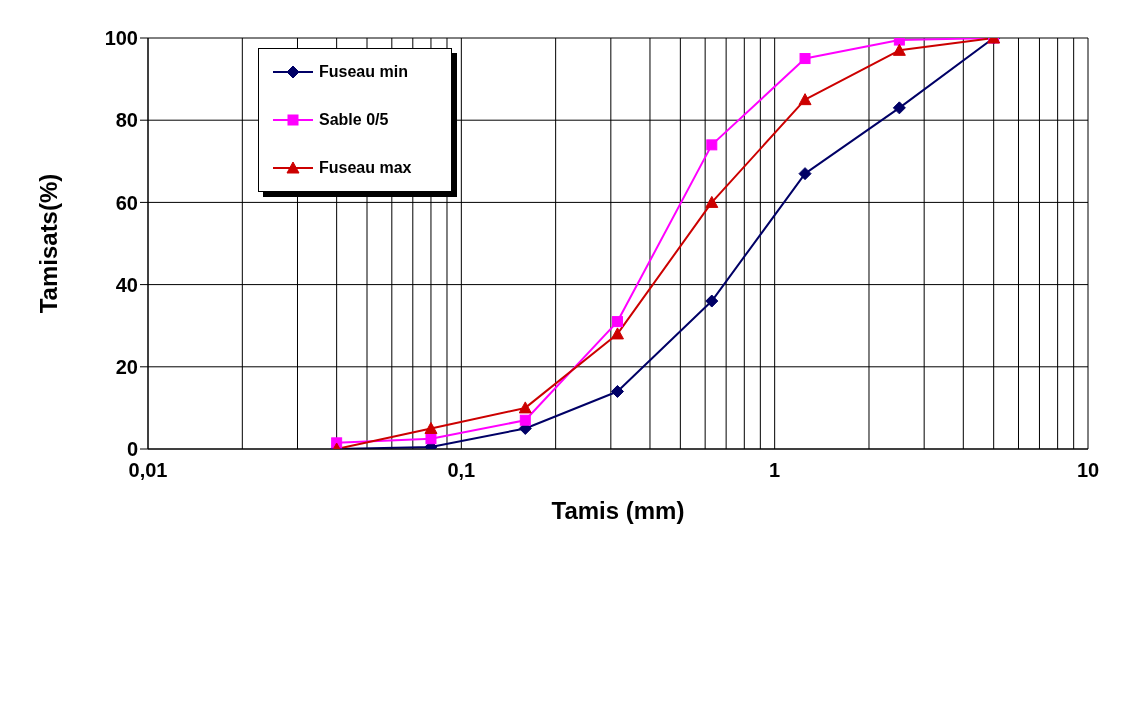 The image size is (1131, 715). Describe the element at coordinates (126, 284) in the screenshot. I see `y-tick-label: 40` at that location.